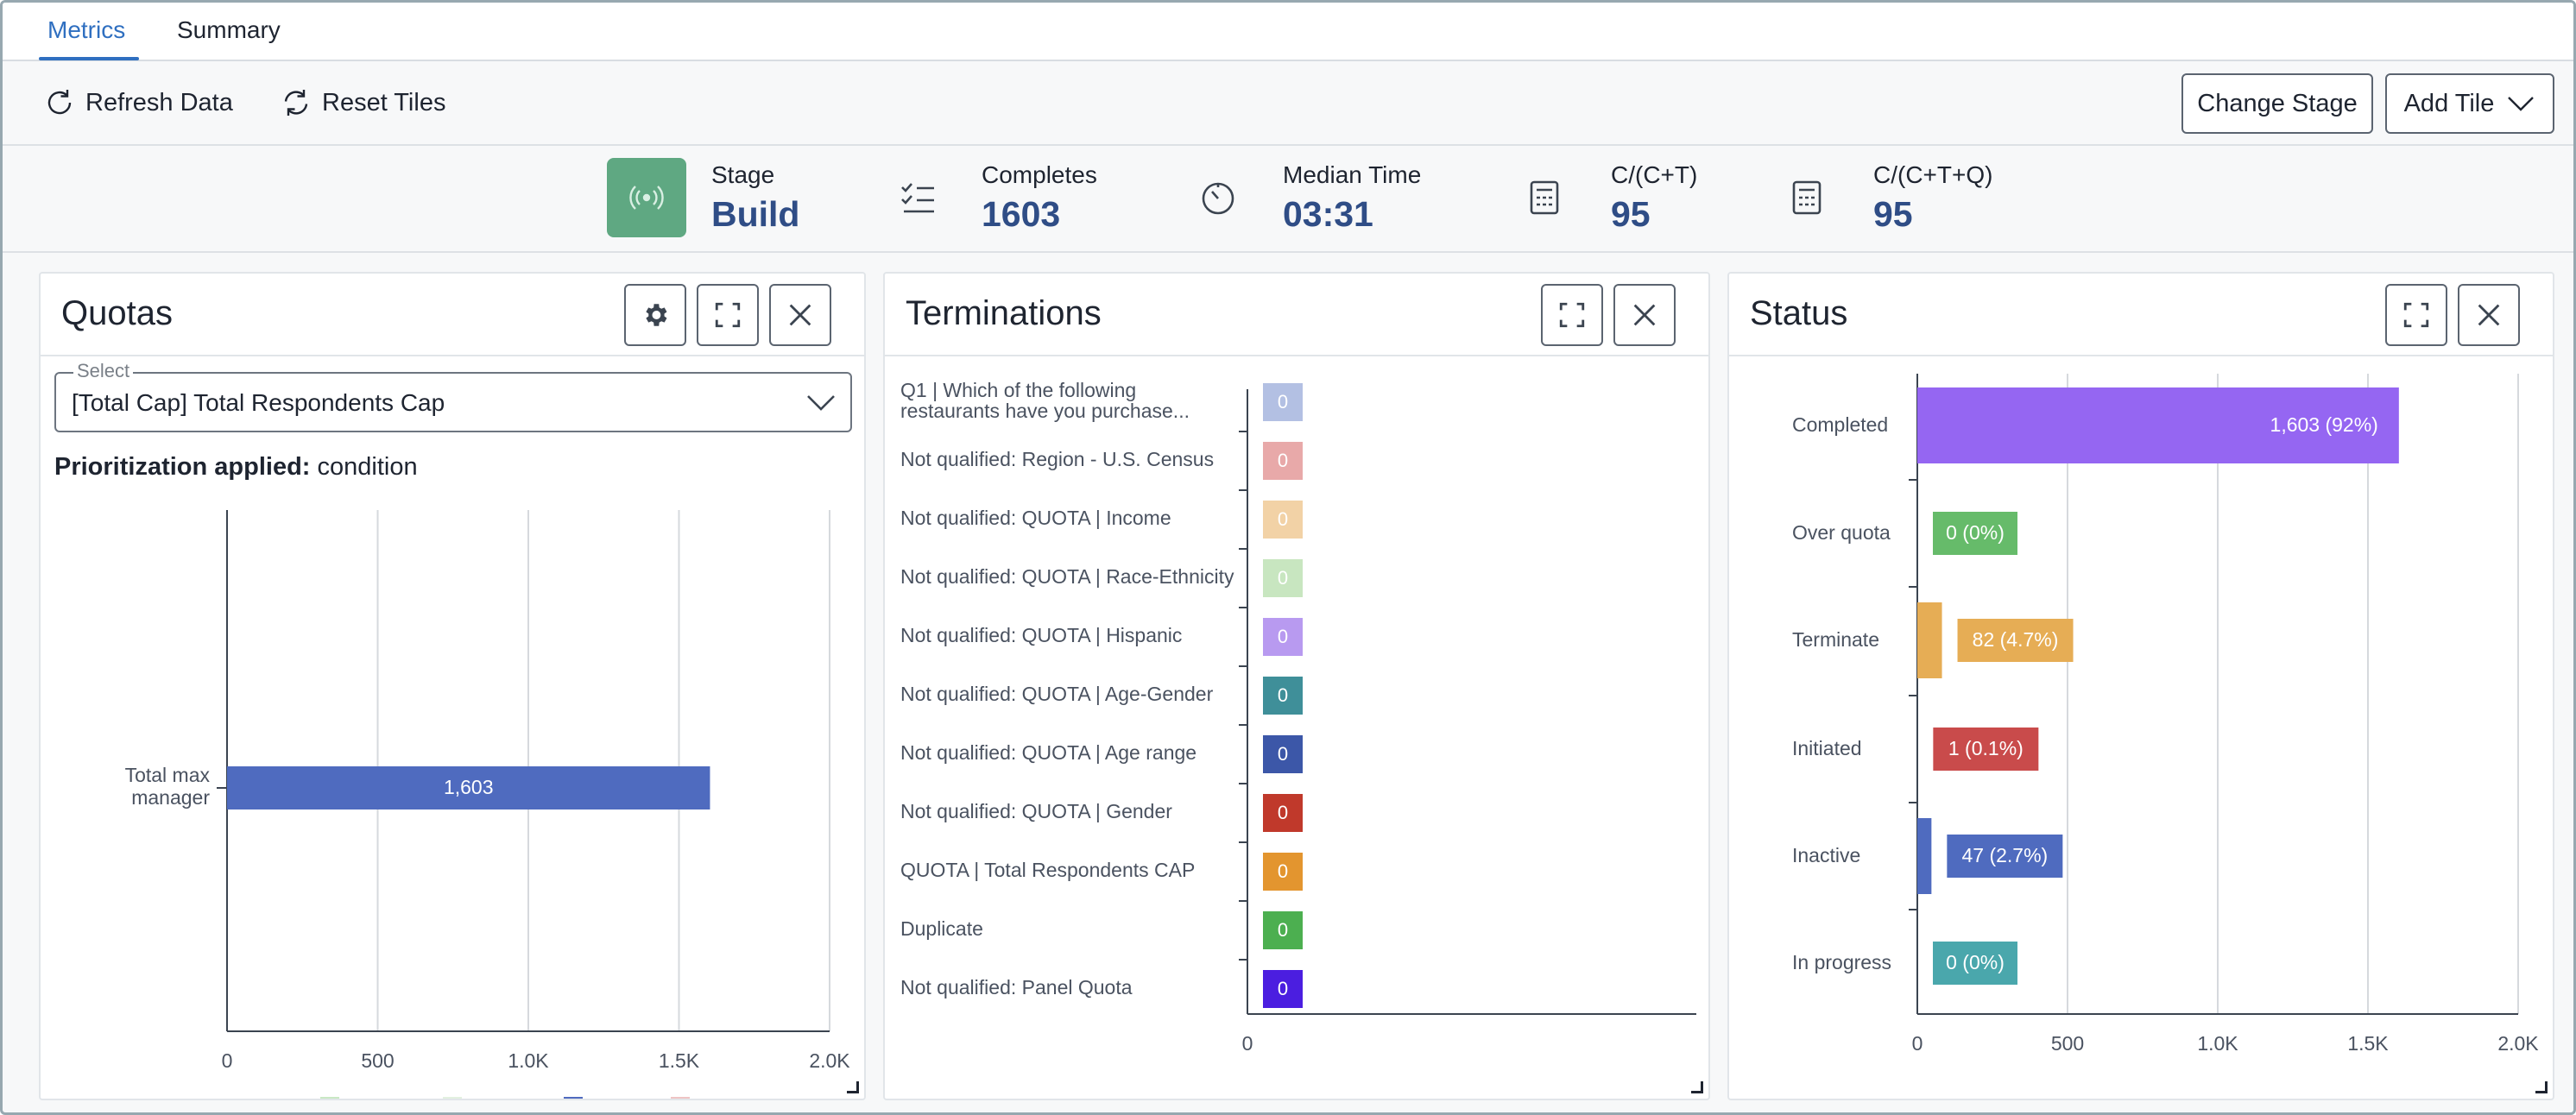 This screenshot has height=1115, width=2576. I want to click on prioritization-label: Prioritization applied:, so click(182, 467).